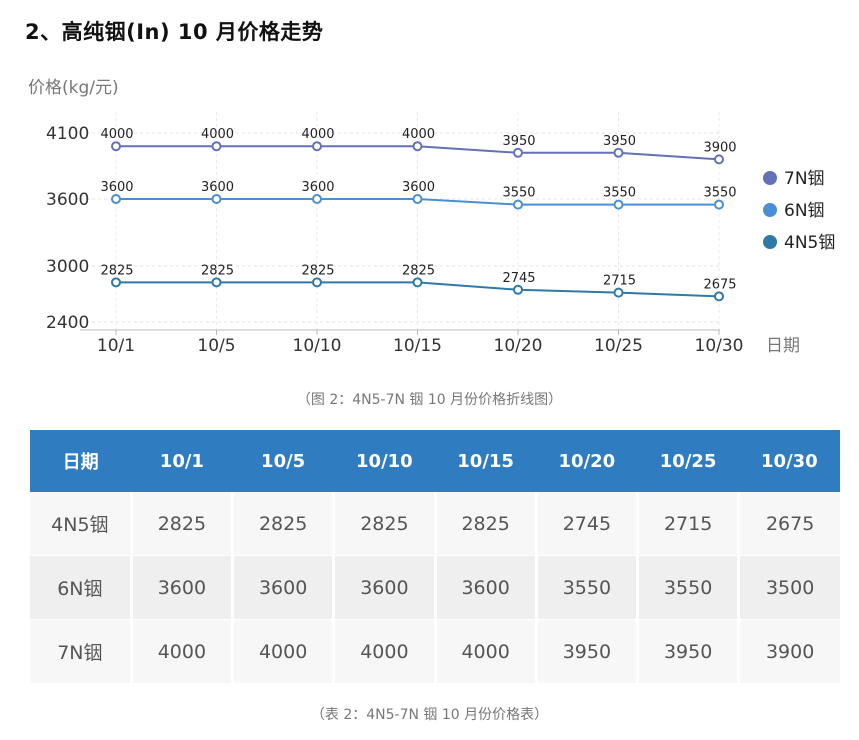 The width and height of the screenshot is (859, 740). I want to click on x-tick-label: 10/5, so click(216, 346).